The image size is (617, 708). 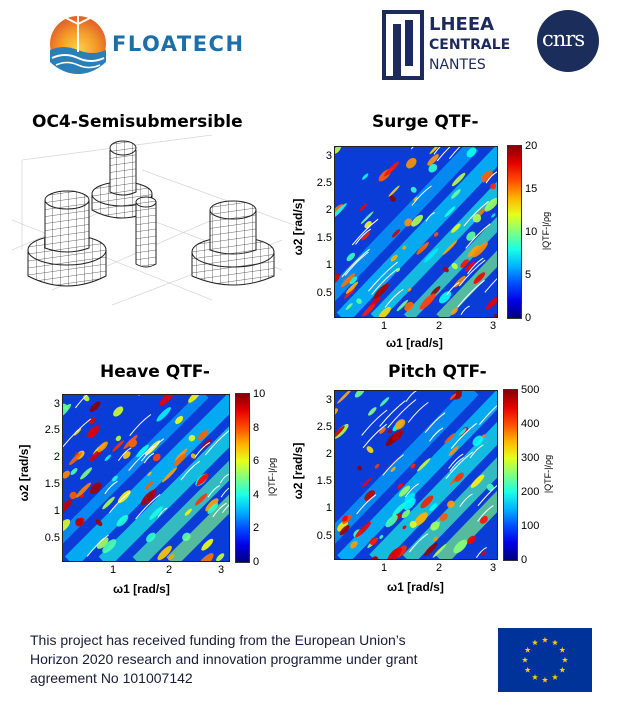 What do you see at coordinates (563, 39) in the screenshot?
I see `cnrs-wordmark: cnrs` at bounding box center [563, 39].